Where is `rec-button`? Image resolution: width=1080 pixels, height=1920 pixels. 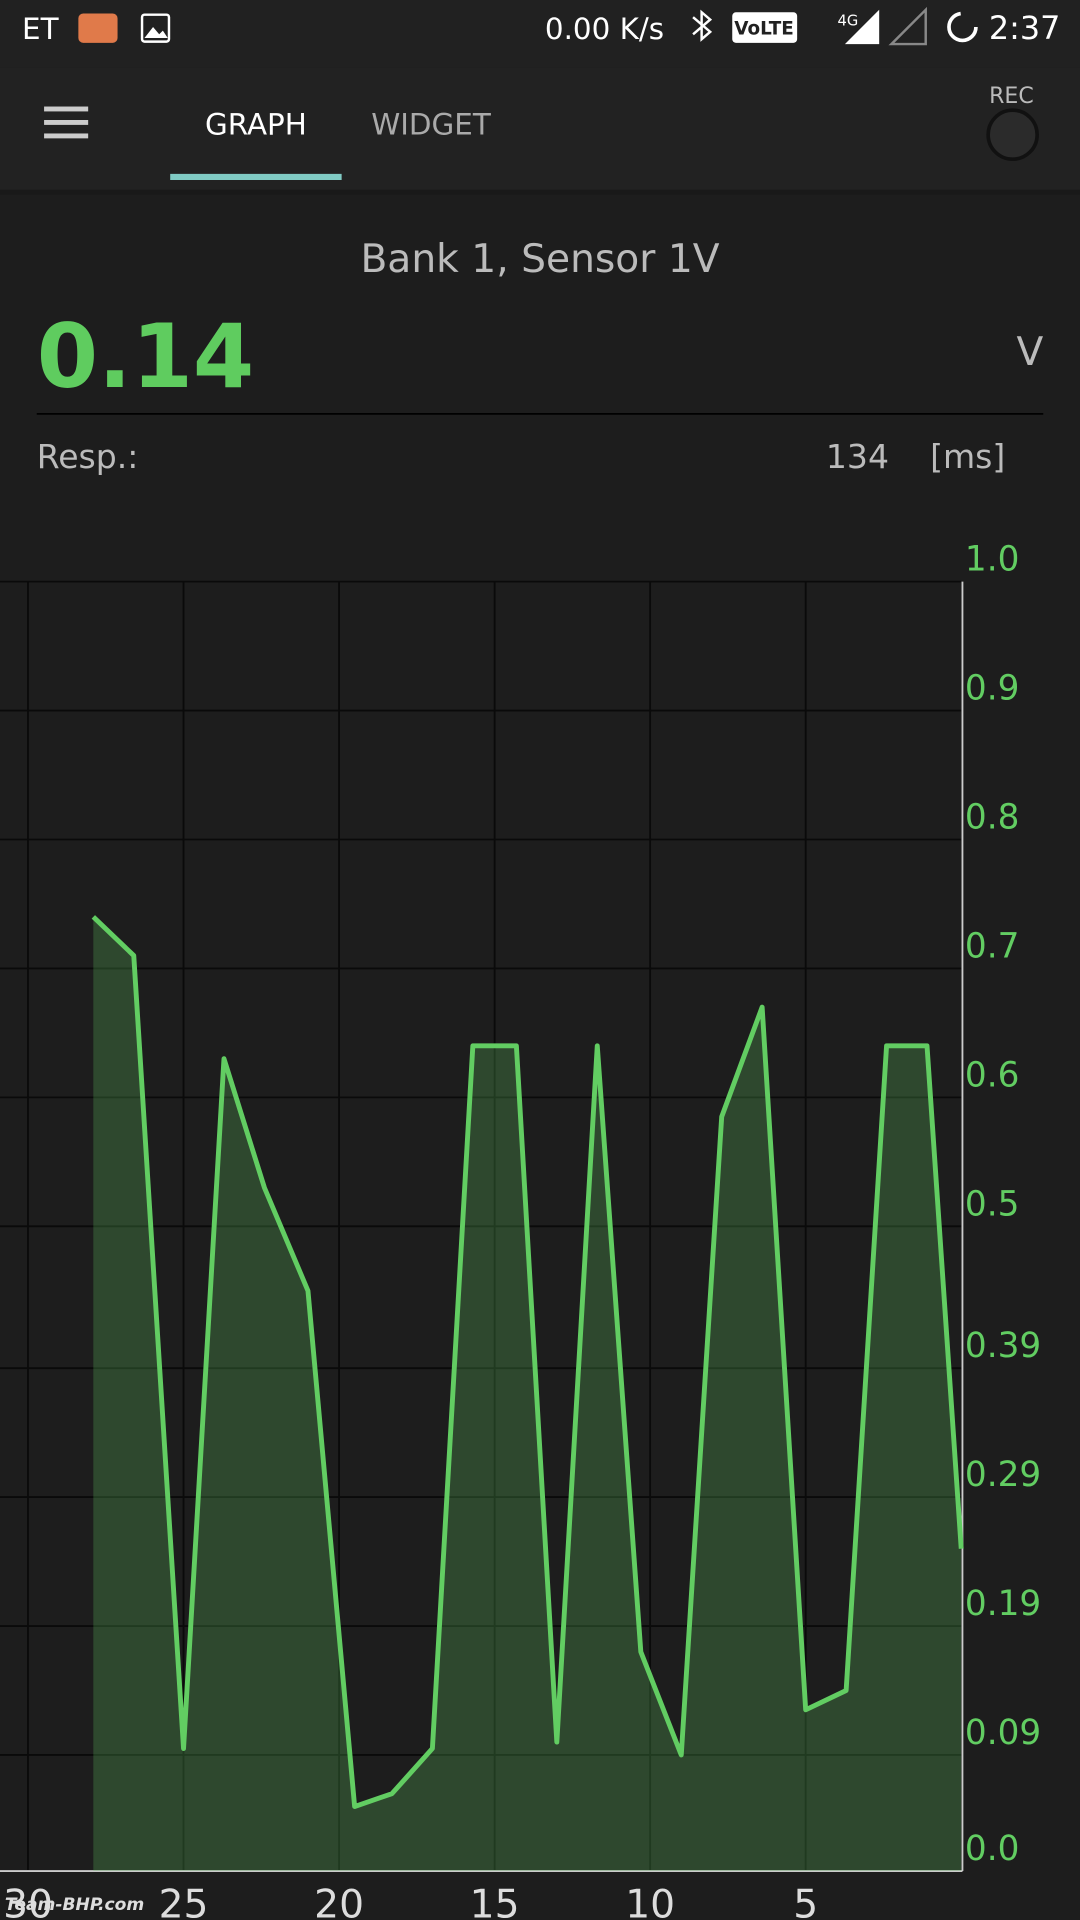 rec-button is located at coordinates (1012, 135).